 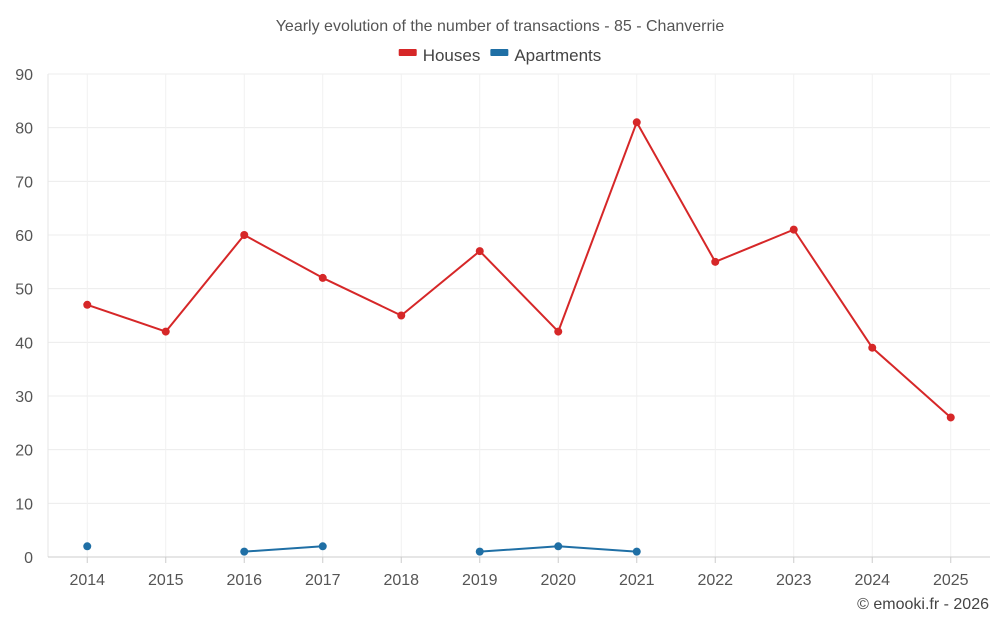 I want to click on x-tick-label: 2017, so click(x=323, y=580).